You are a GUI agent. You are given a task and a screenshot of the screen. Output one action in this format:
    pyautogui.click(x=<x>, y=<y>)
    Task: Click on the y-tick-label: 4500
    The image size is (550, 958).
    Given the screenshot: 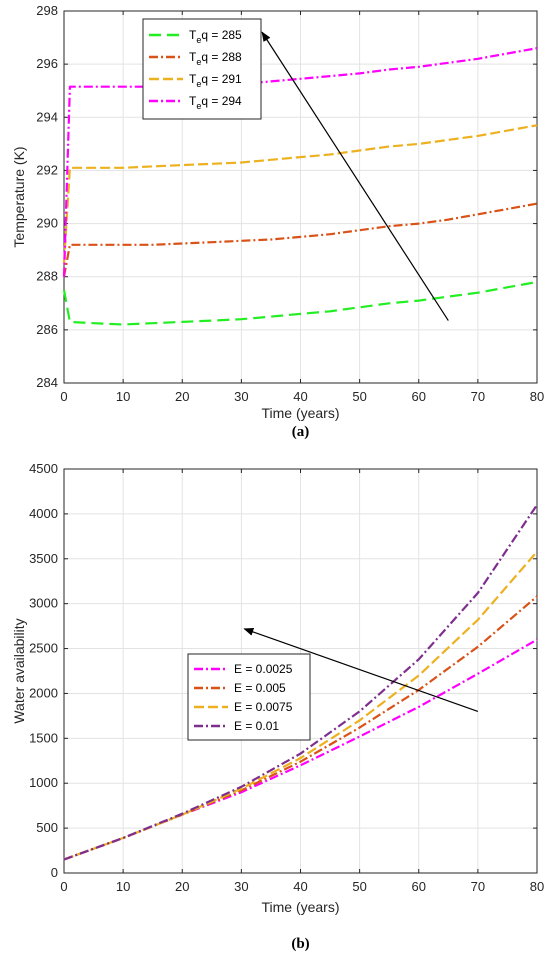 What is the action you would take?
    pyautogui.click(x=43, y=468)
    